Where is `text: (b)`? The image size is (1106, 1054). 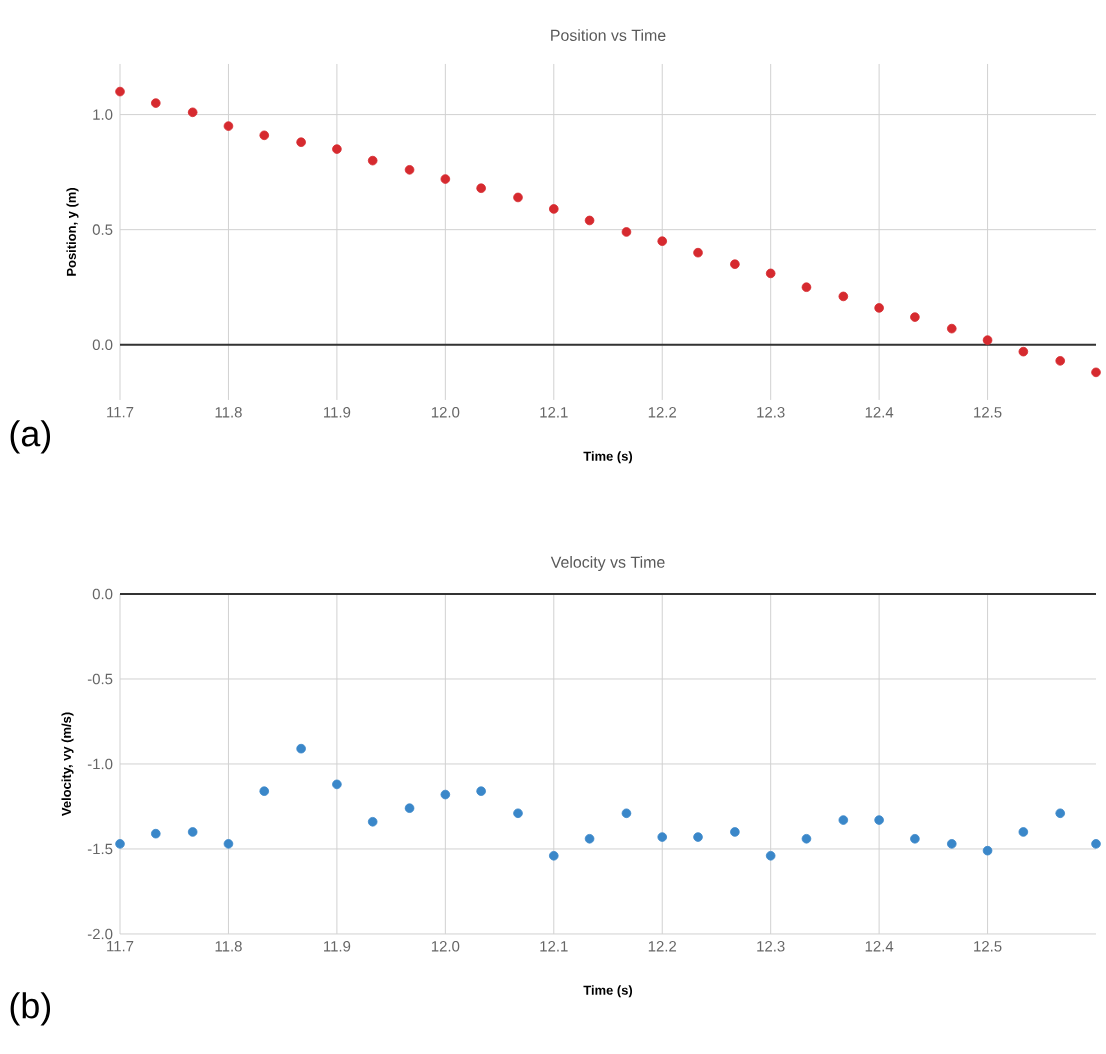 text: (b) is located at coordinates (30, 1009).